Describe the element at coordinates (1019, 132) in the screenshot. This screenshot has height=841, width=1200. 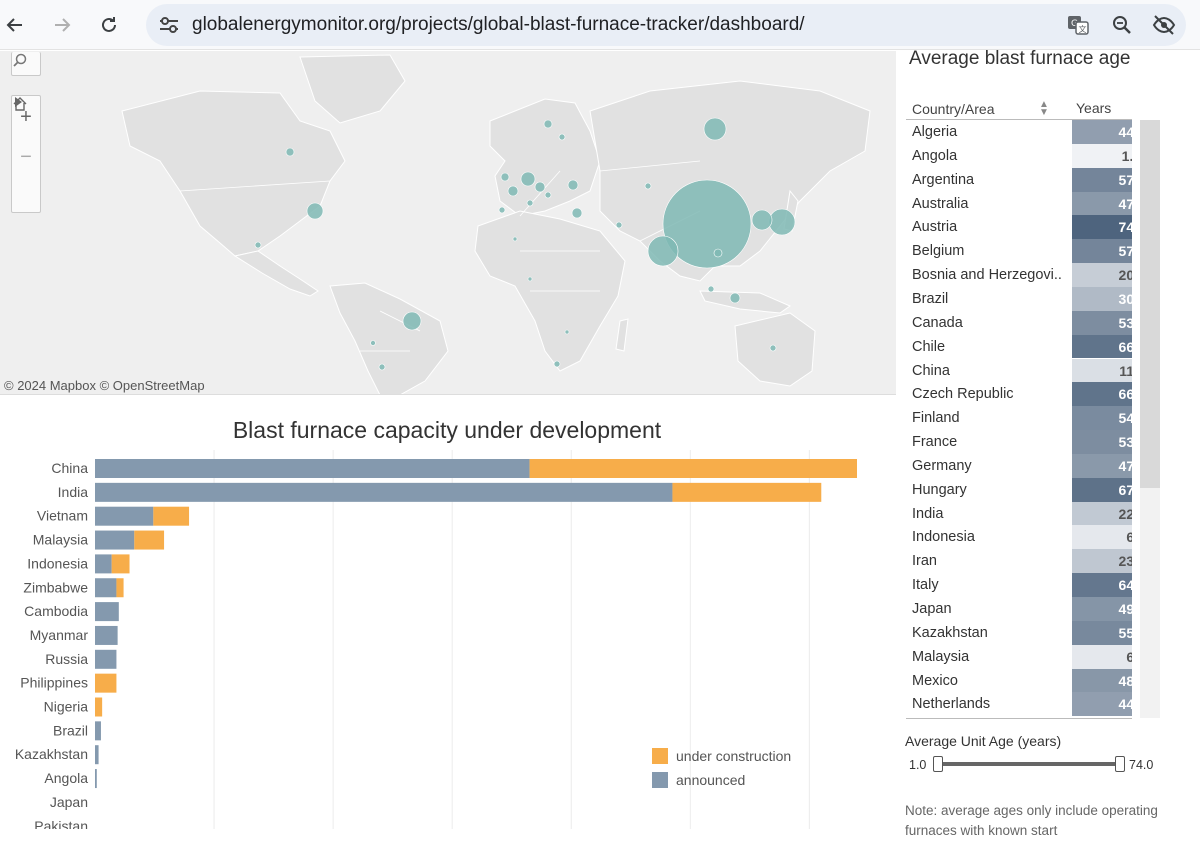
I see `table-row: Algeria 44.` at that location.